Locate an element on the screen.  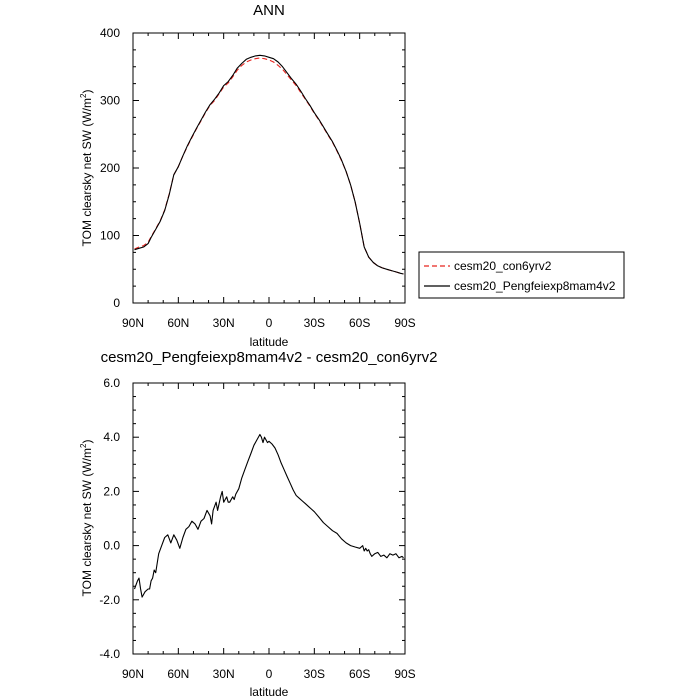
top-xtick-label: 60S is located at coordinates (359, 323).